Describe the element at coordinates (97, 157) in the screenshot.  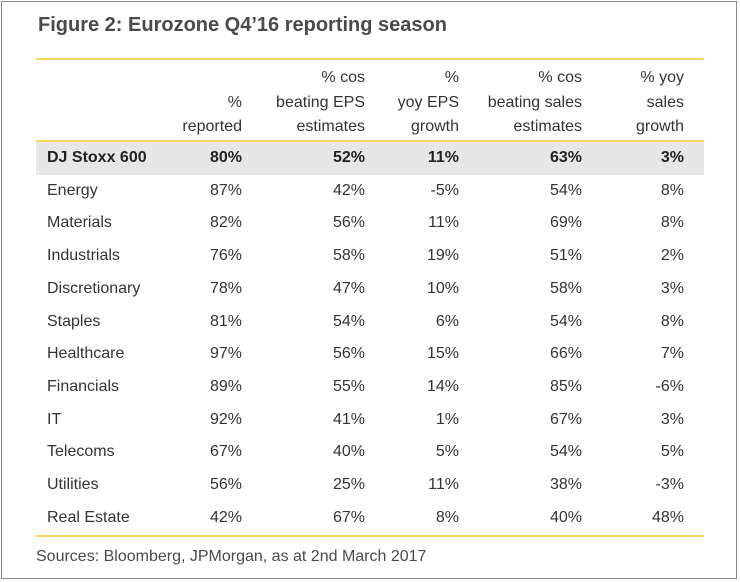
I see `row-label: DJ Stoxx 600` at that location.